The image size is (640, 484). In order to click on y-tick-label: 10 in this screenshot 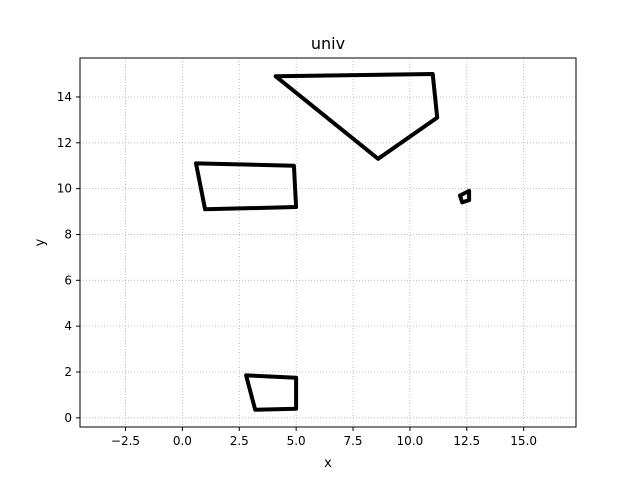, I will do `click(64, 189)`.